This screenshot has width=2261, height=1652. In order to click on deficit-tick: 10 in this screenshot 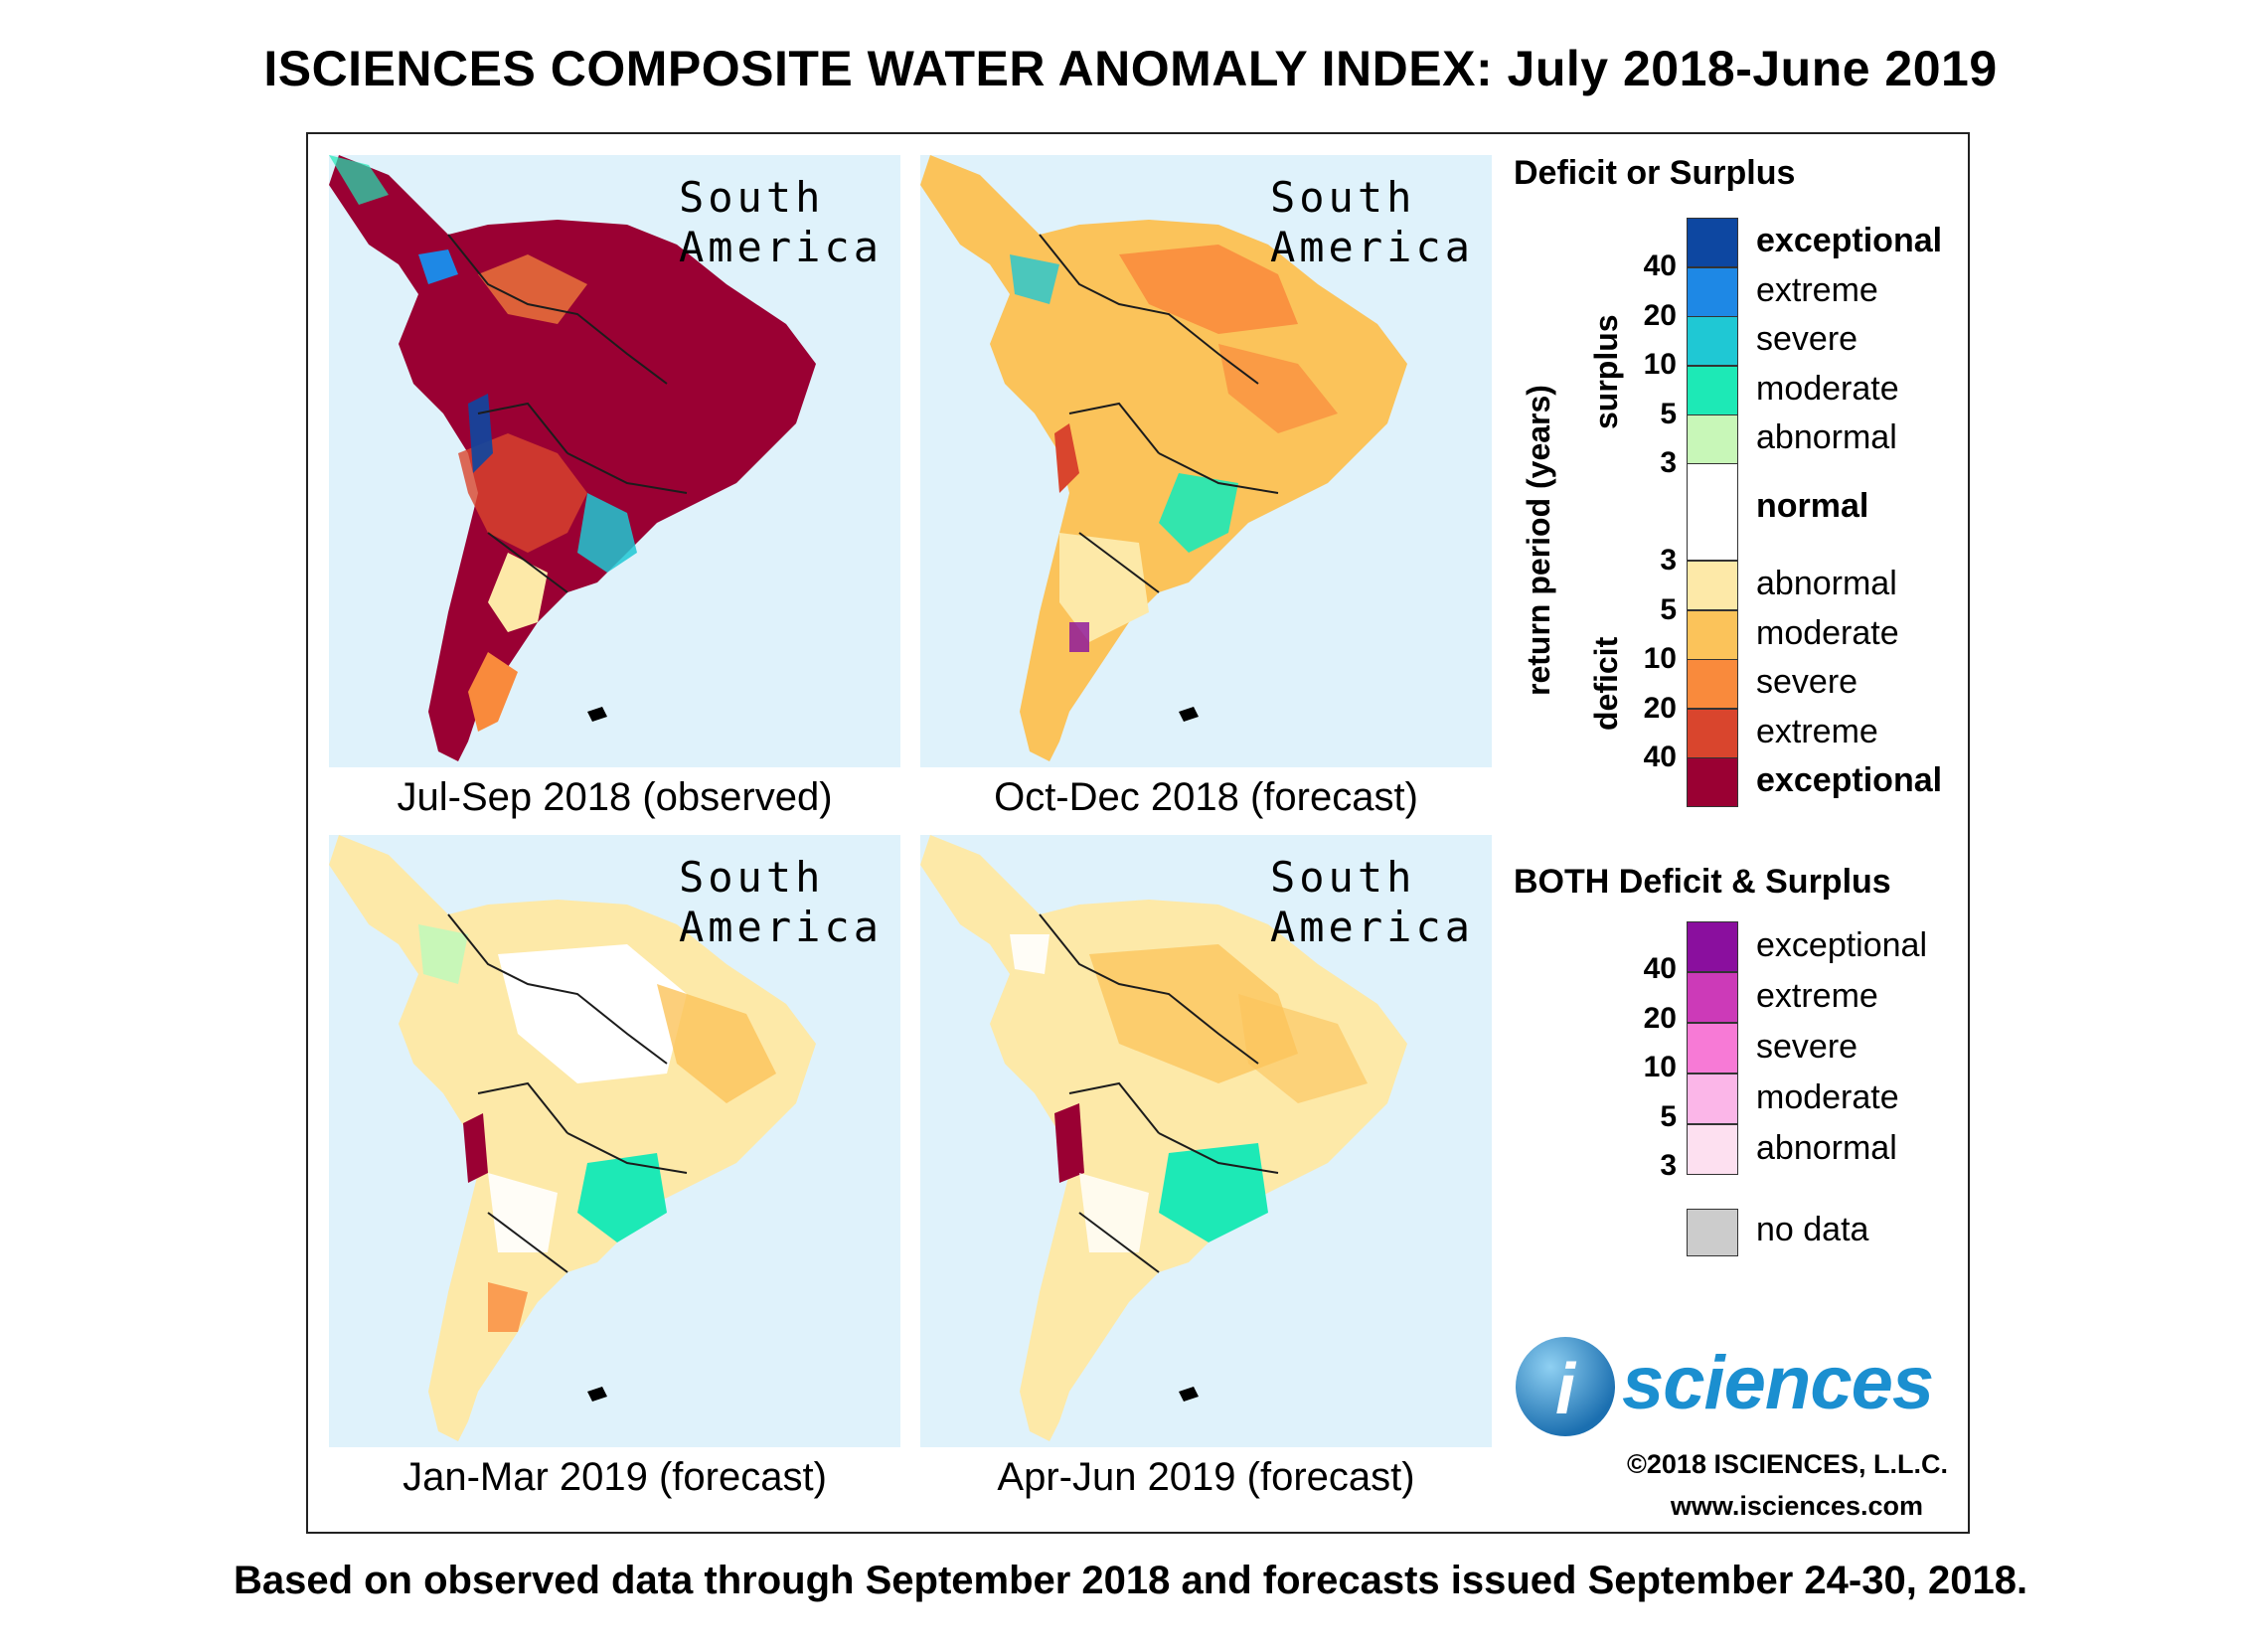, I will do `click(1660, 658)`.